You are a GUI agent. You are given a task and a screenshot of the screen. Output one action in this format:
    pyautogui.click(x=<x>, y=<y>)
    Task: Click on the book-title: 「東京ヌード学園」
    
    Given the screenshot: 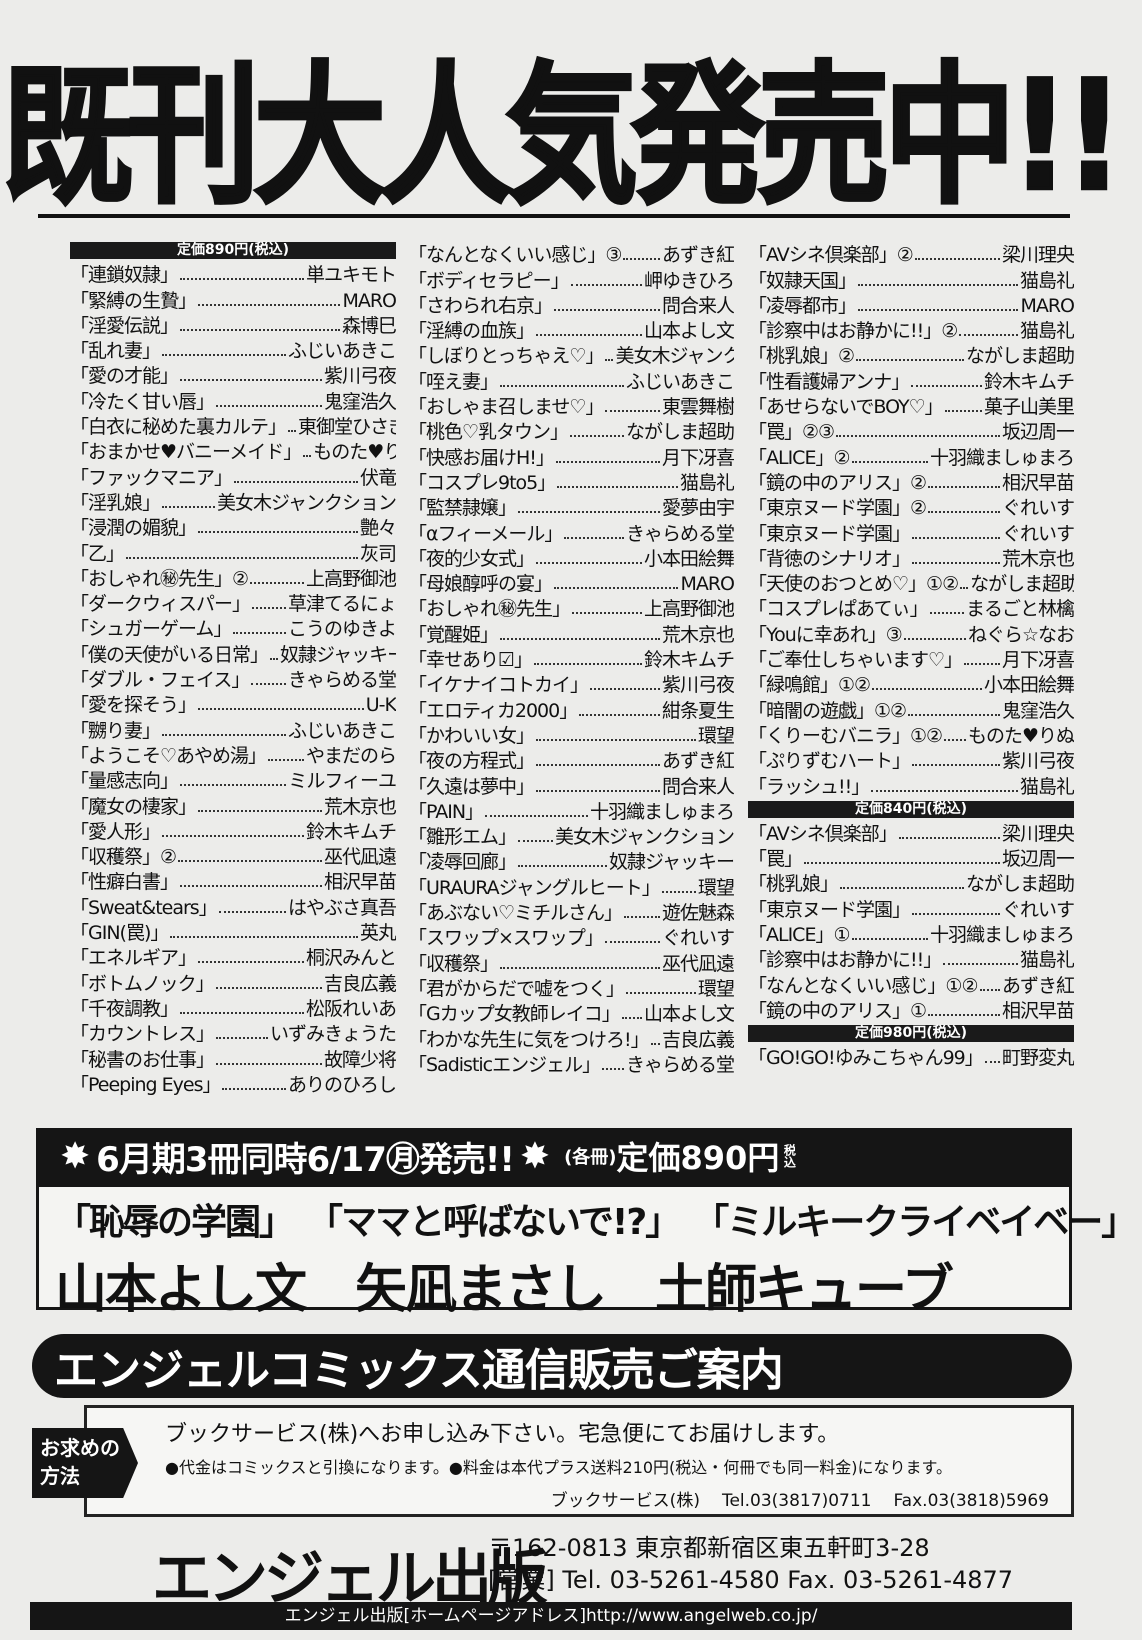 What is the action you would take?
    pyautogui.click(x=829, y=909)
    